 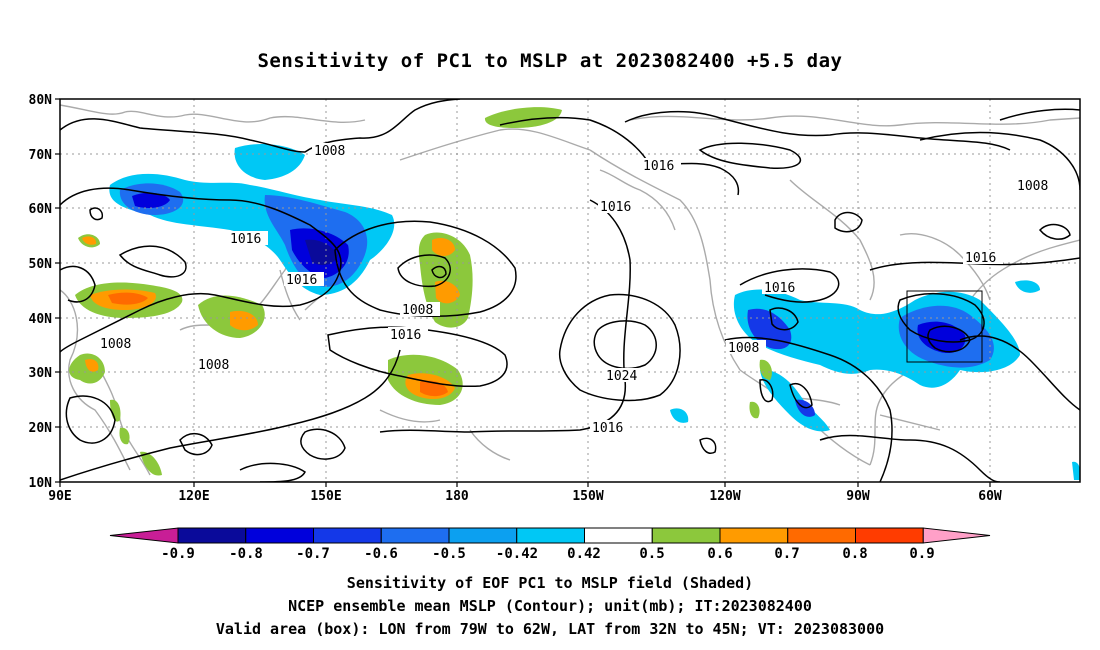 What do you see at coordinates (517, 554) in the screenshot?
I see `colorbar-label: -0.42` at bounding box center [517, 554].